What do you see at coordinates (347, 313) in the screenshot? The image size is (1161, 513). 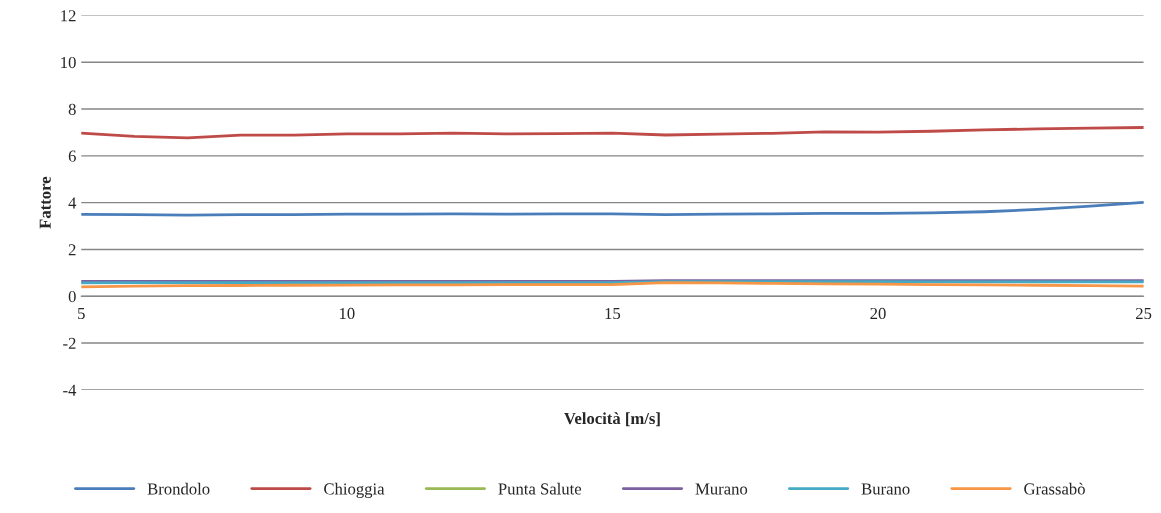 I see `x-tick-label: 10` at bounding box center [347, 313].